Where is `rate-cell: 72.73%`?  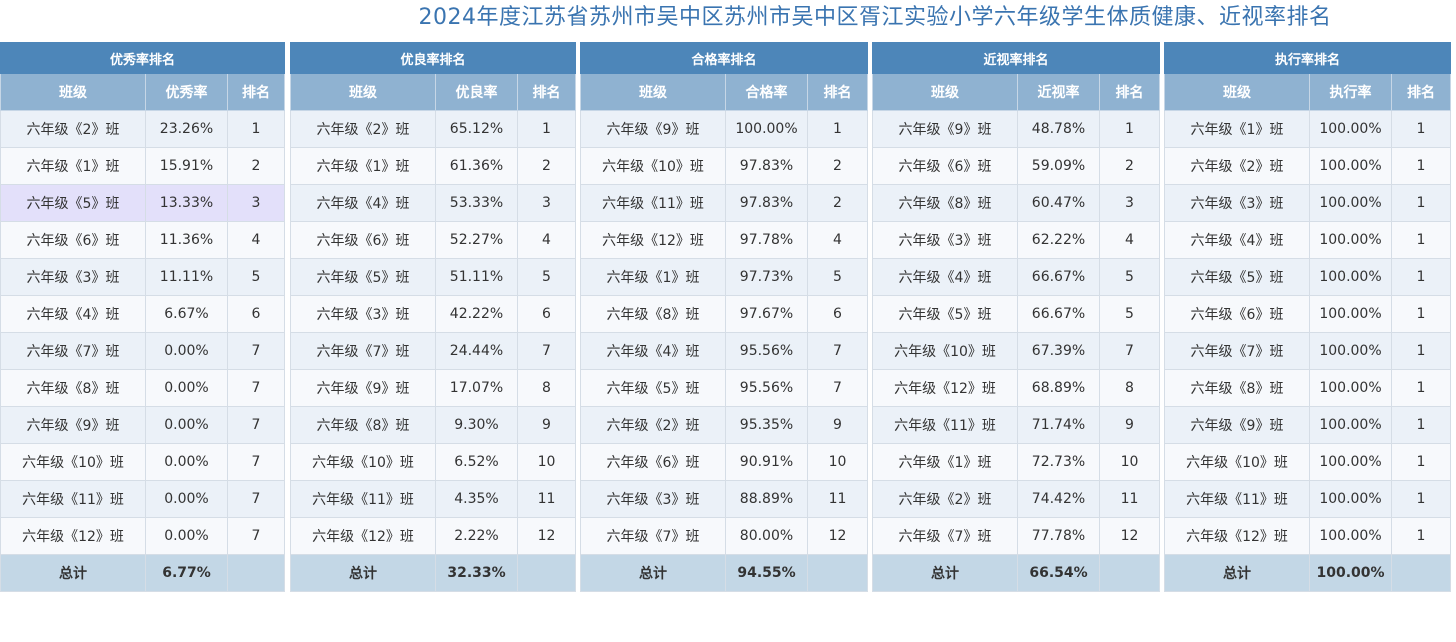 rate-cell: 72.73% is located at coordinates (1058, 462).